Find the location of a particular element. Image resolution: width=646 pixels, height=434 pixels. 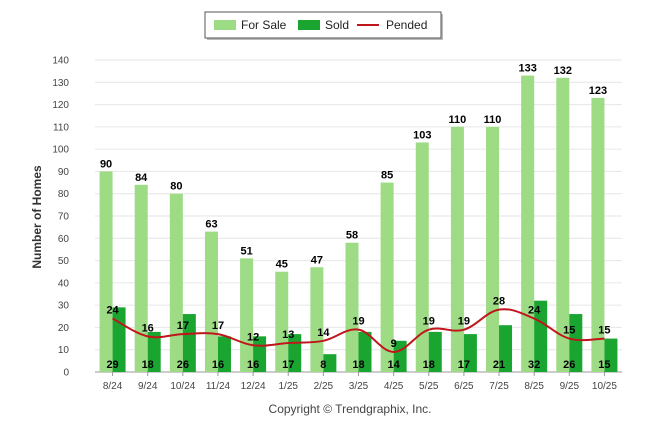

x-tick-label: 6/25 is located at coordinates (464, 386).